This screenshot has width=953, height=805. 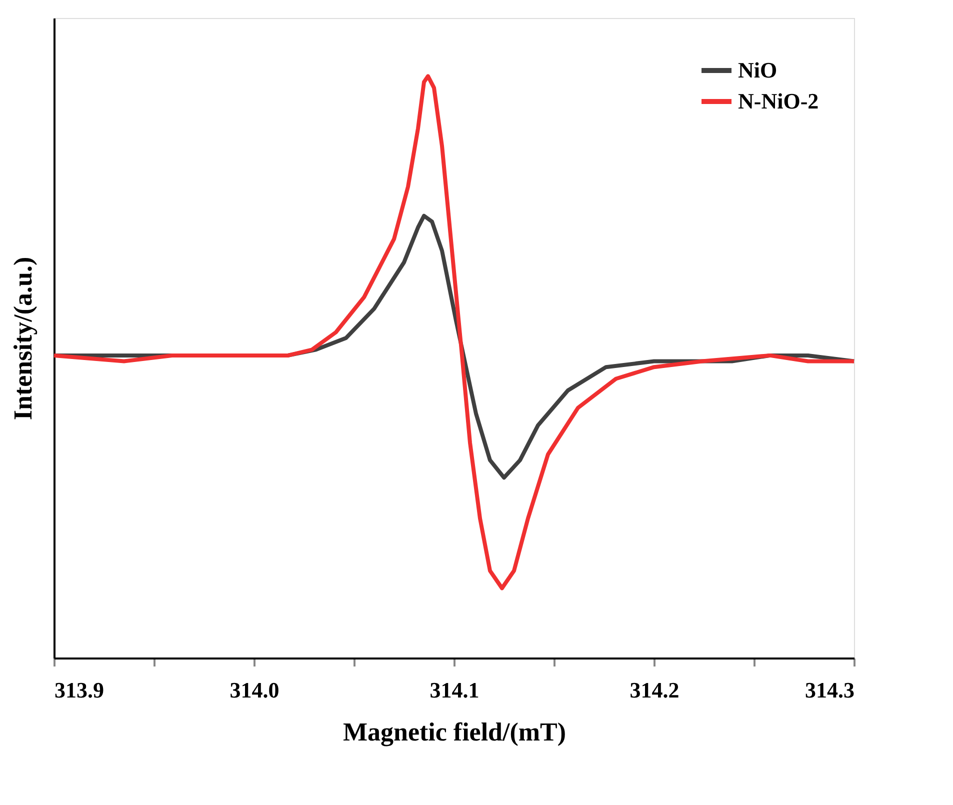 What do you see at coordinates (829, 690) in the screenshot?
I see `x-tick-label: 314.3` at bounding box center [829, 690].